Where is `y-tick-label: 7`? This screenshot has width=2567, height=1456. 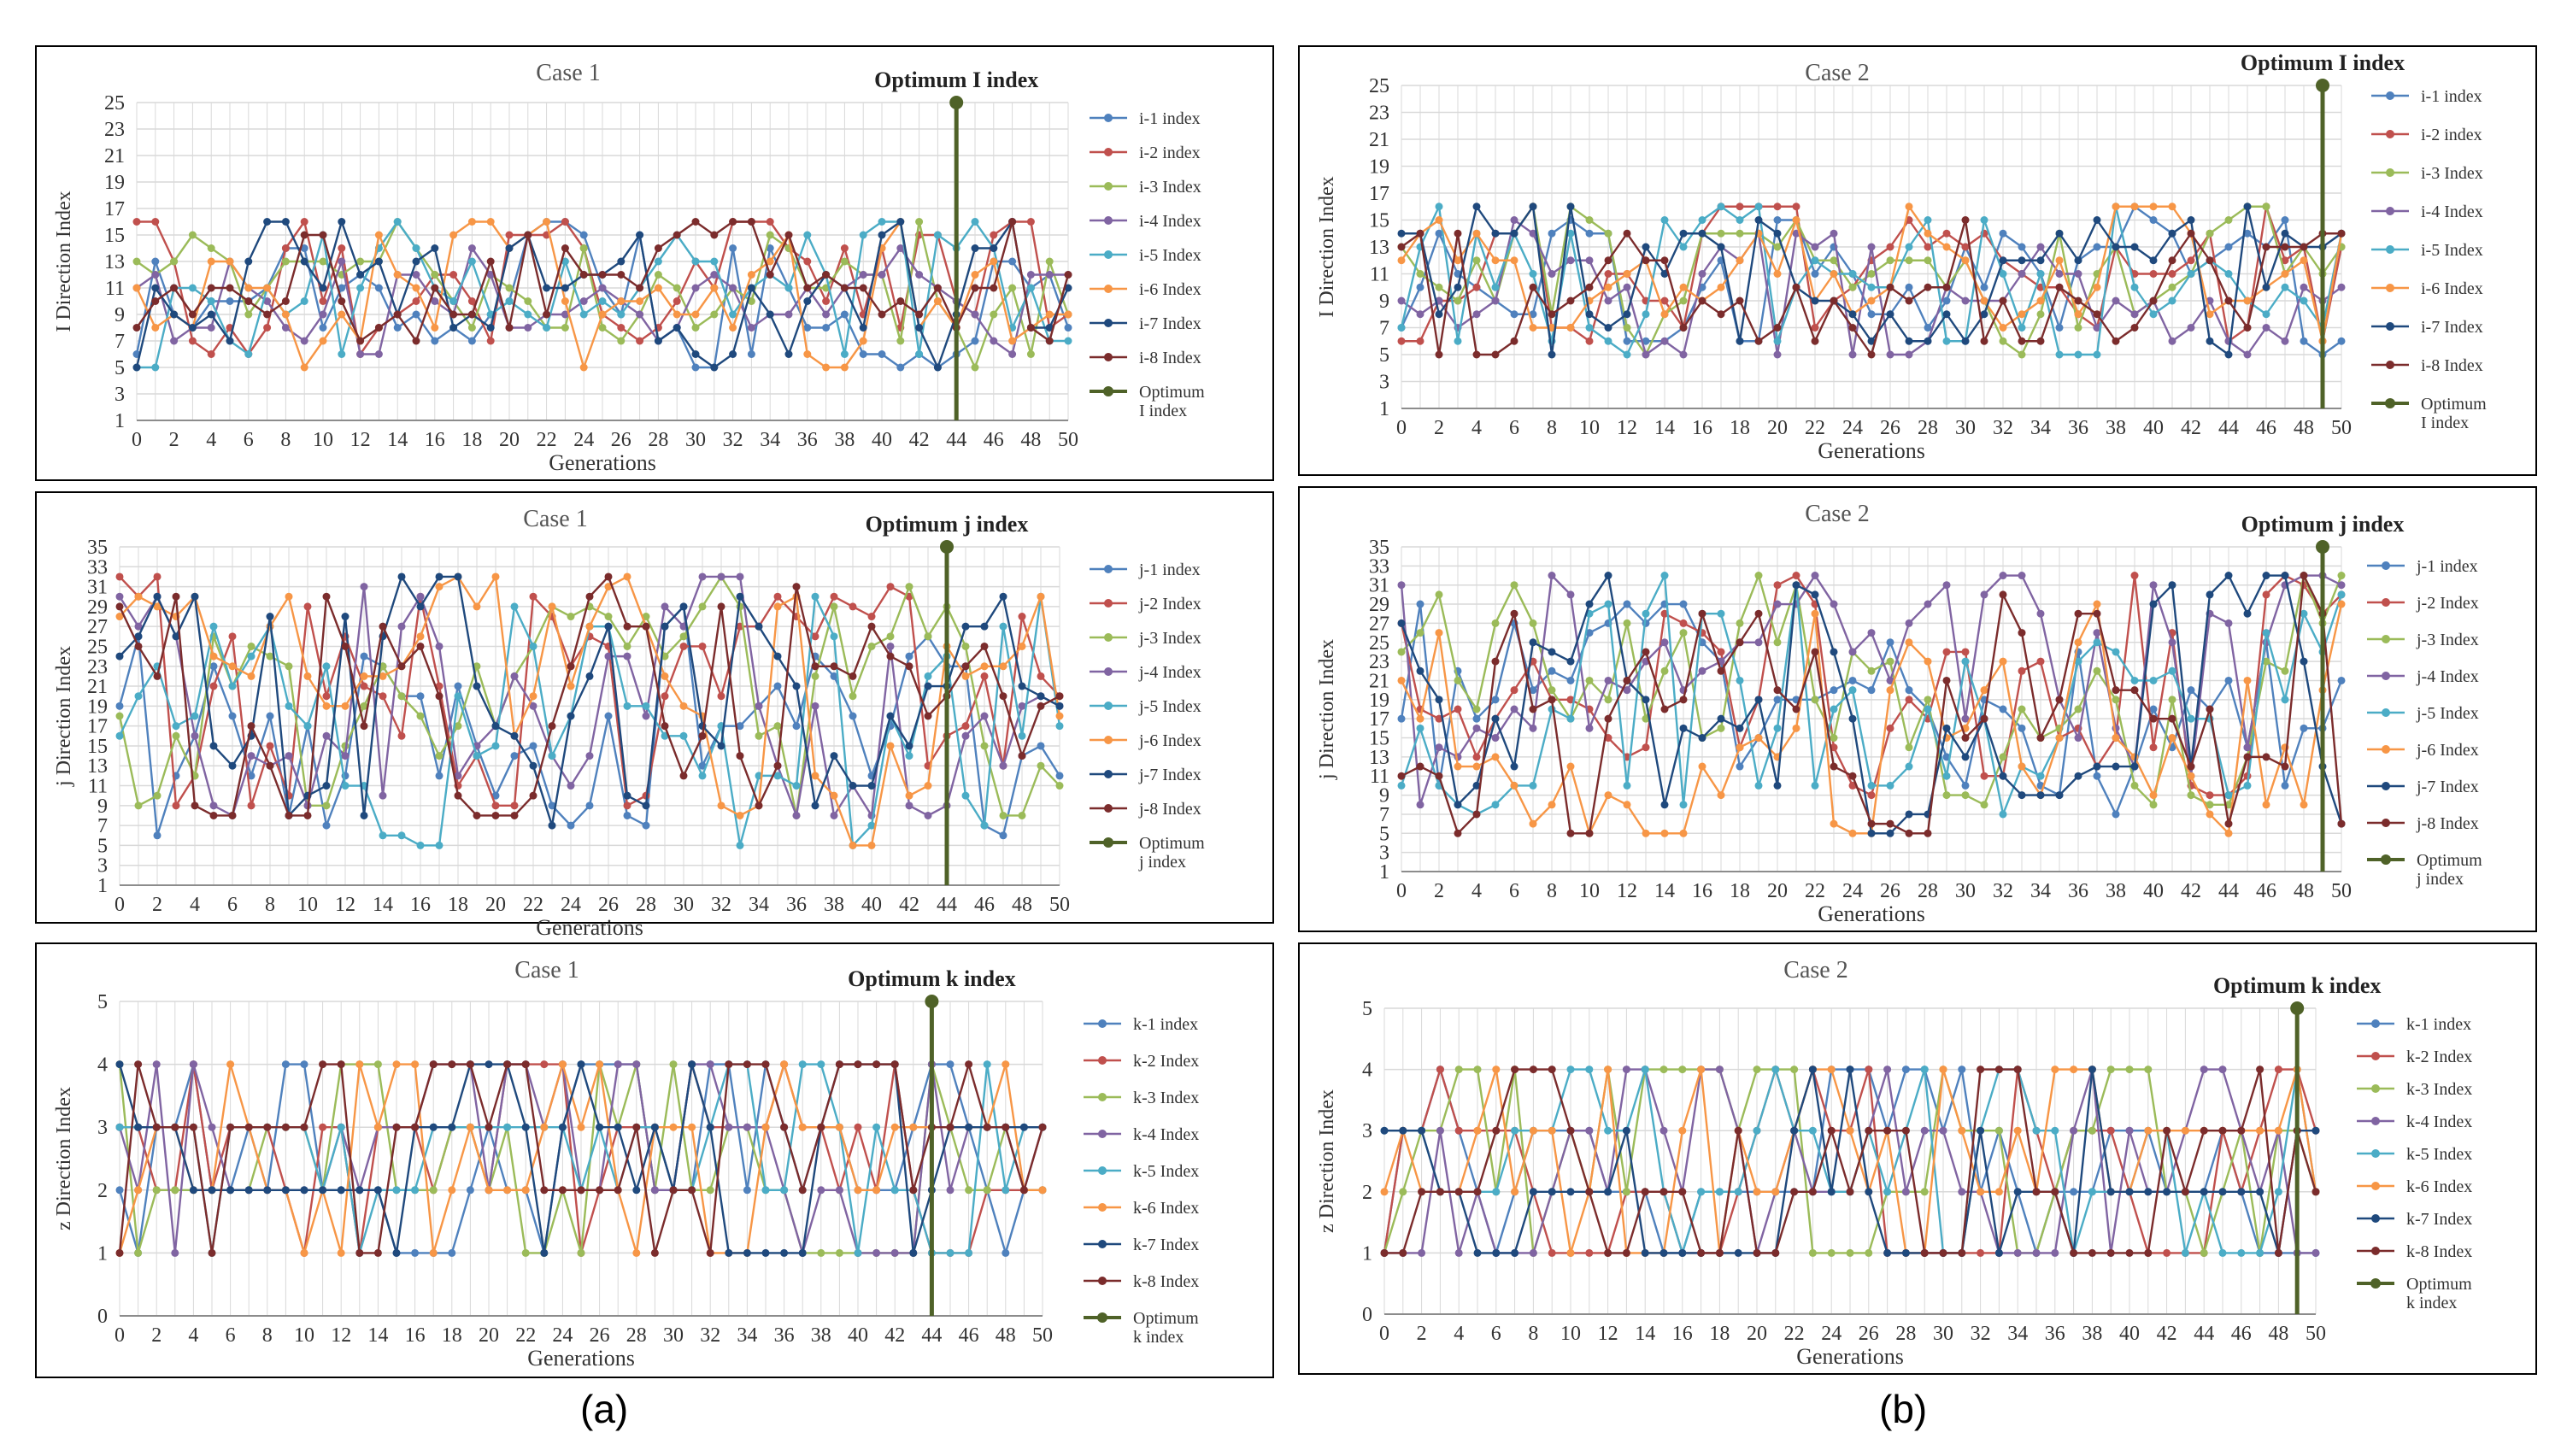 y-tick-label: 7 is located at coordinates (1384, 329).